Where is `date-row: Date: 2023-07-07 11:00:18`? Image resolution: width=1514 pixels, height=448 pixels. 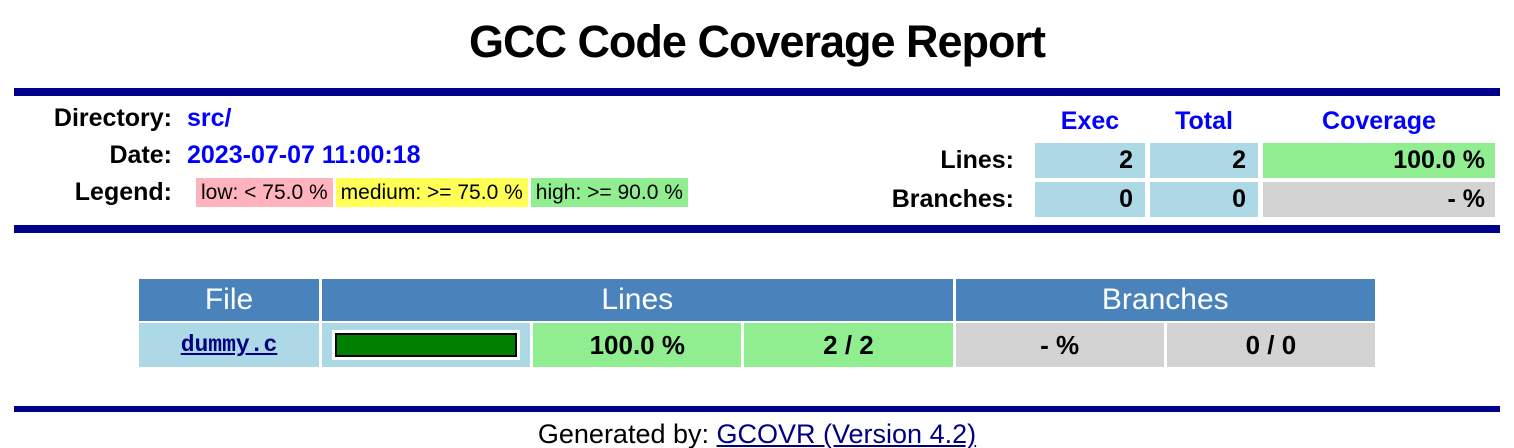 date-row: Date: 2023-07-07 11:00:18 is located at coordinates (351, 155).